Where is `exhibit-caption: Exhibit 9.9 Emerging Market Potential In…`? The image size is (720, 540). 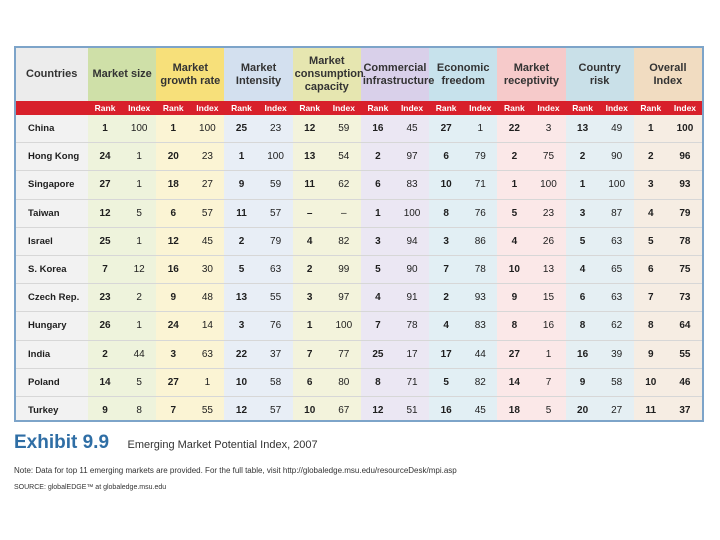 exhibit-caption: Exhibit 9.9 Emerging Market Potential In… is located at coordinates (359, 443).